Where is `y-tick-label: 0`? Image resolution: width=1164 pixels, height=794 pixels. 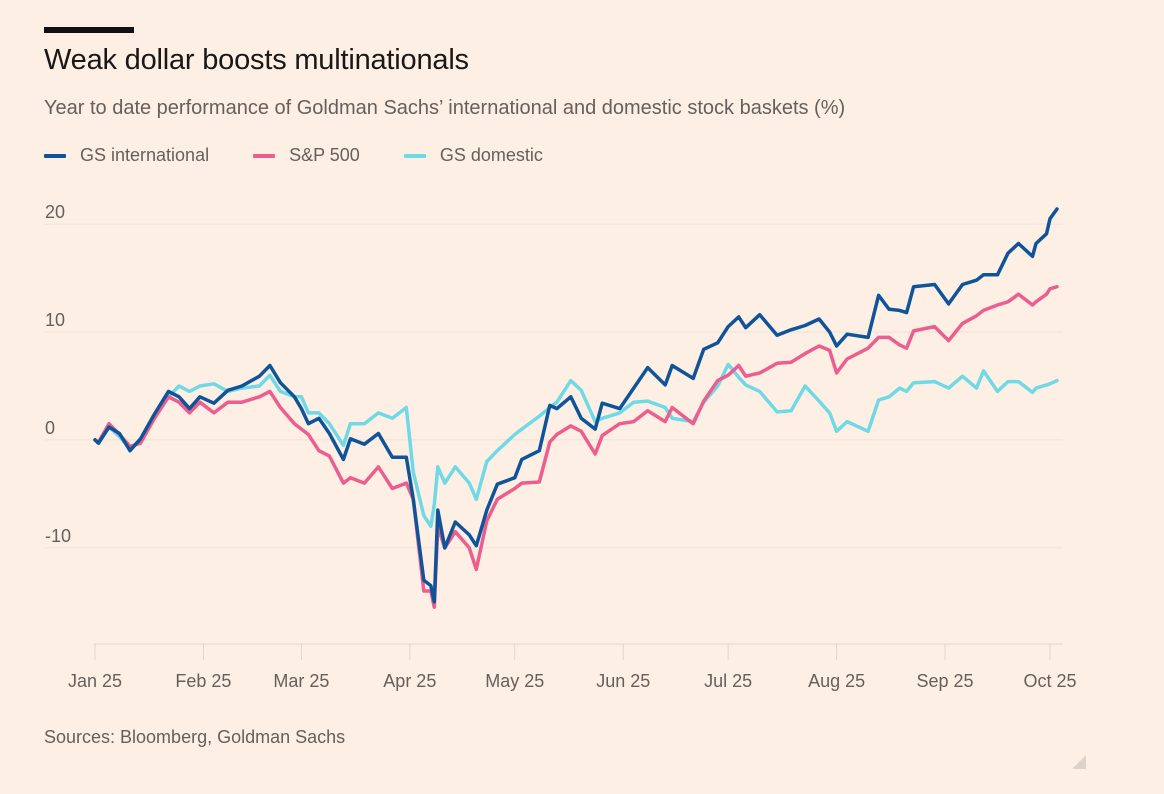
y-tick-label: 0 is located at coordinates (50, 428).